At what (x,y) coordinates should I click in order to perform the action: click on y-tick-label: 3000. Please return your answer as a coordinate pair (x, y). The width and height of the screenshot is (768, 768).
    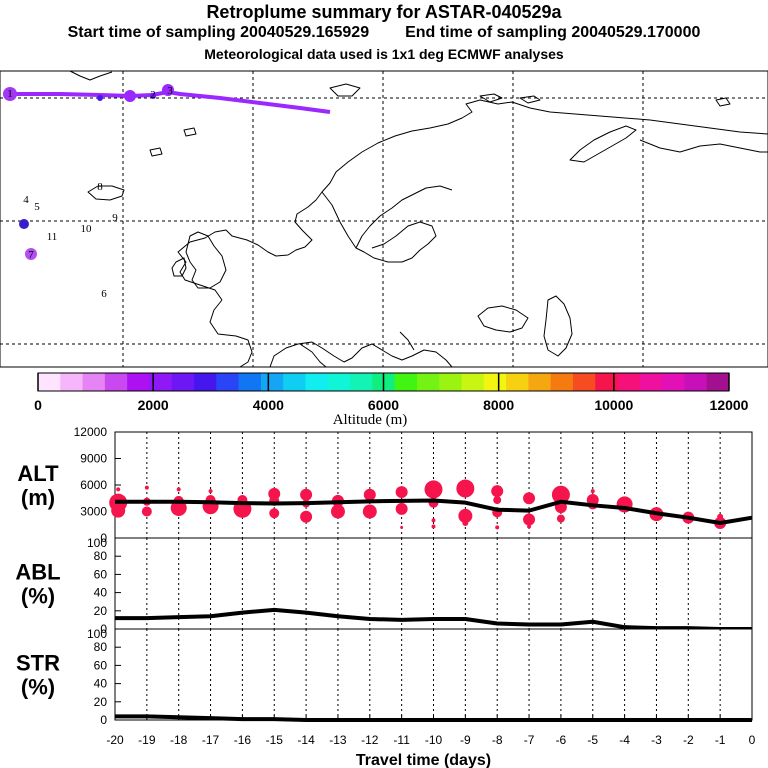
    Looking at the image, I should click on (93, 512).